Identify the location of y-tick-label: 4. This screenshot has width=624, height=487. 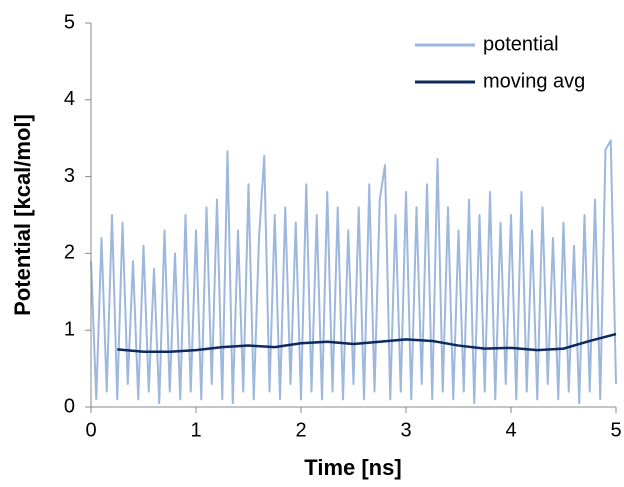
(69, 99).